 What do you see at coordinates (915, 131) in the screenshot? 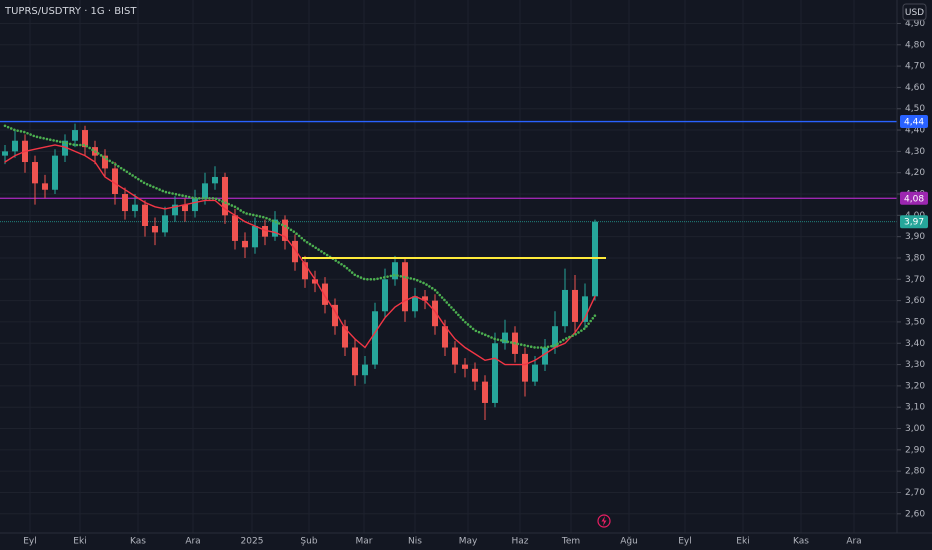
I see `y-tick-label: 4,40` at bounding box center [915, 131].